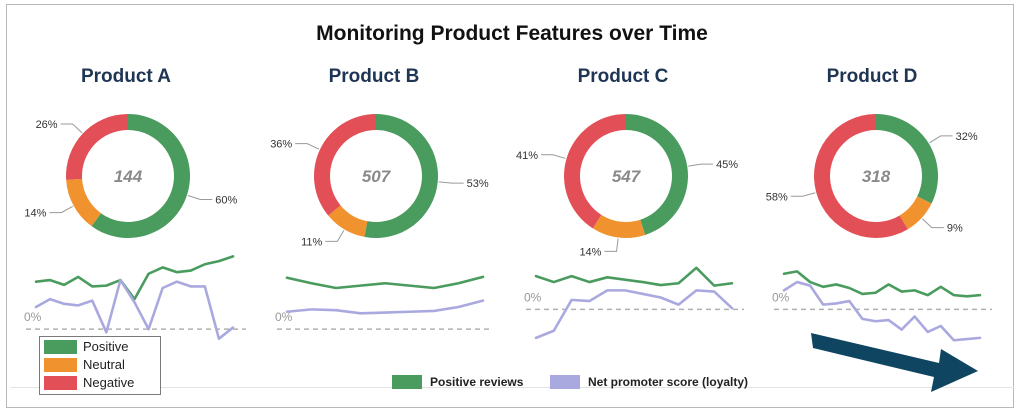  What do you see at coordinates (128, 176) in the screenshot?
I see `donut-center-total-0: 144` at bounding box center [128, 176].